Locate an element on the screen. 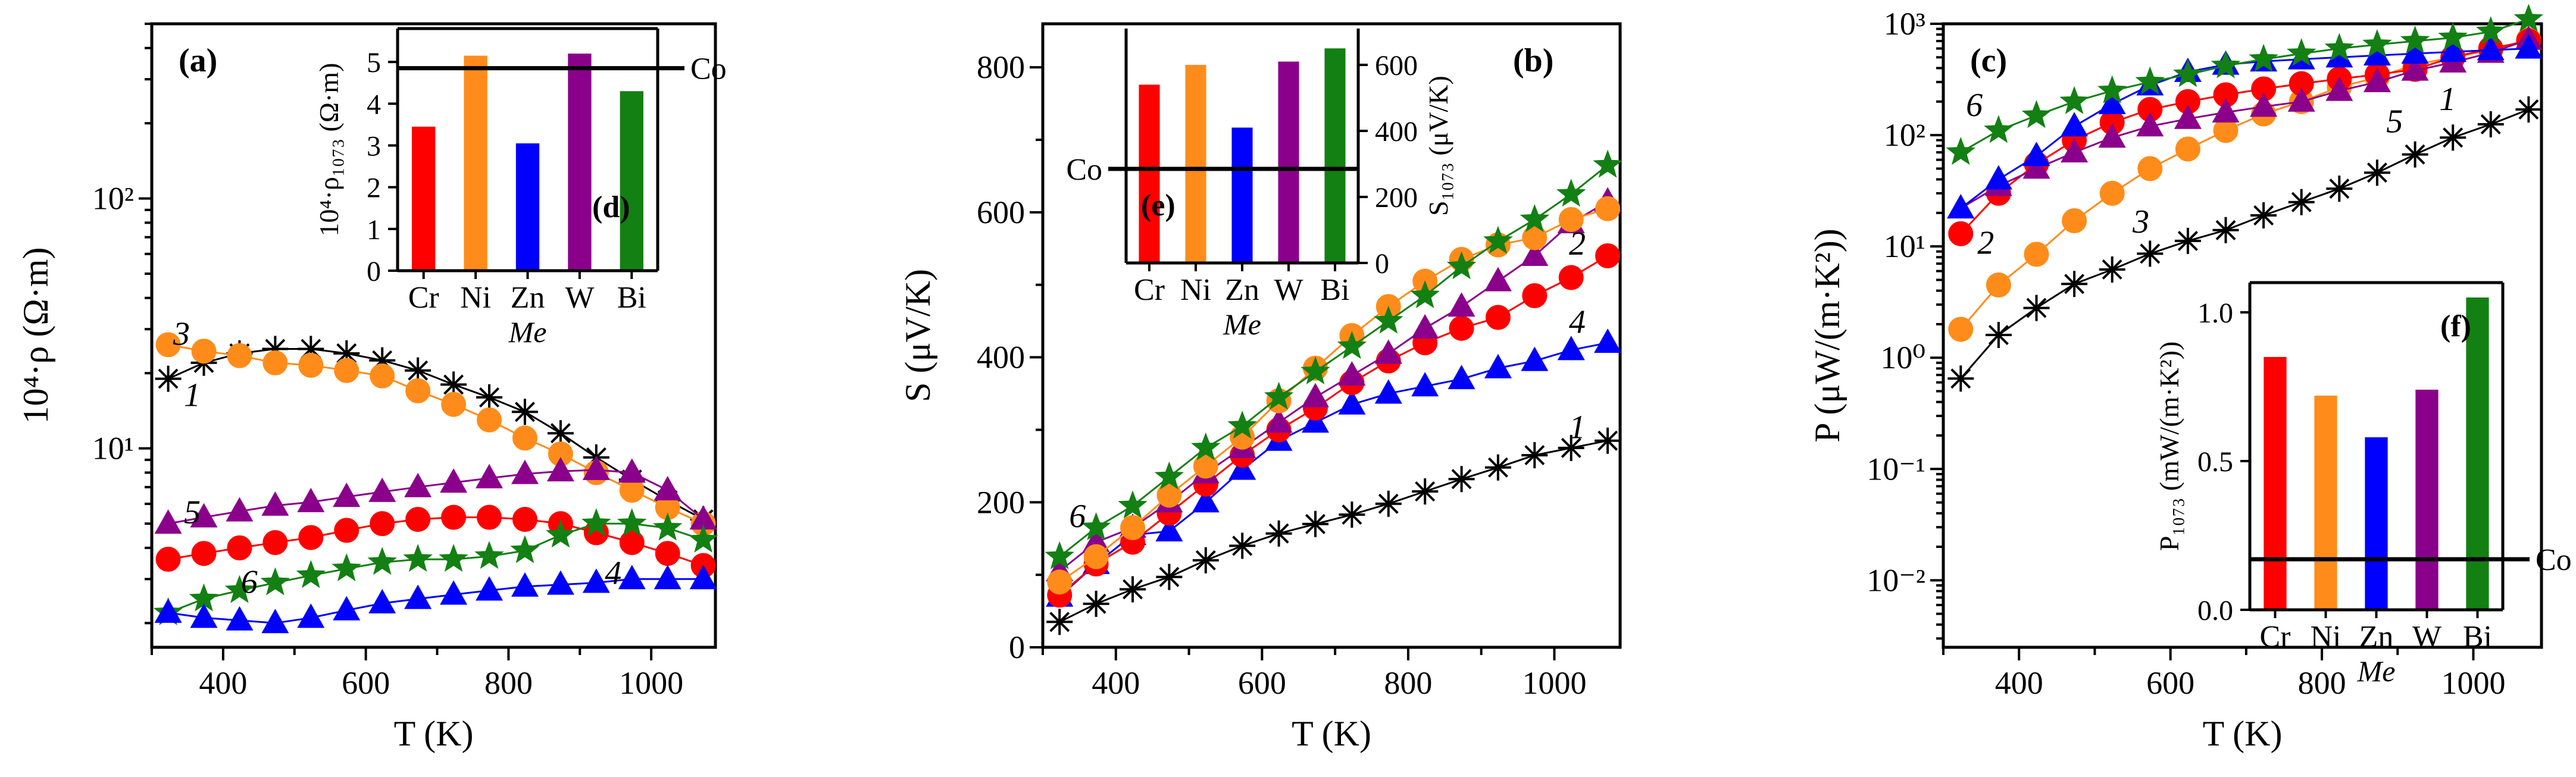  panel-label: (c) is located at coordinates (1988, 60).